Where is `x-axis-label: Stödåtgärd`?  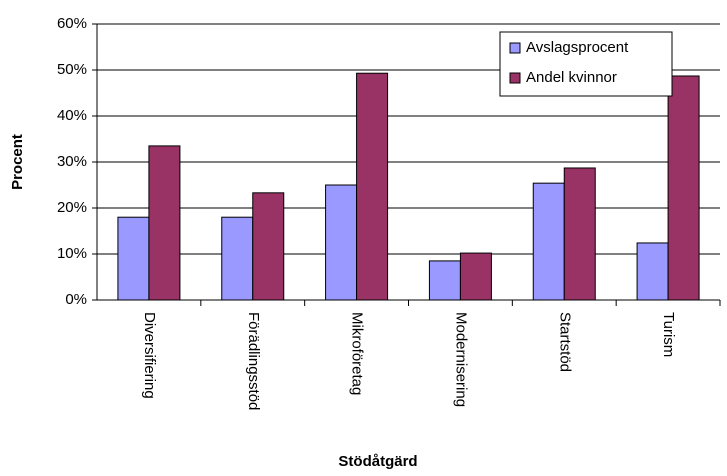 x-axis-label: Stödåtgärd is located at coordinates (377, 461).